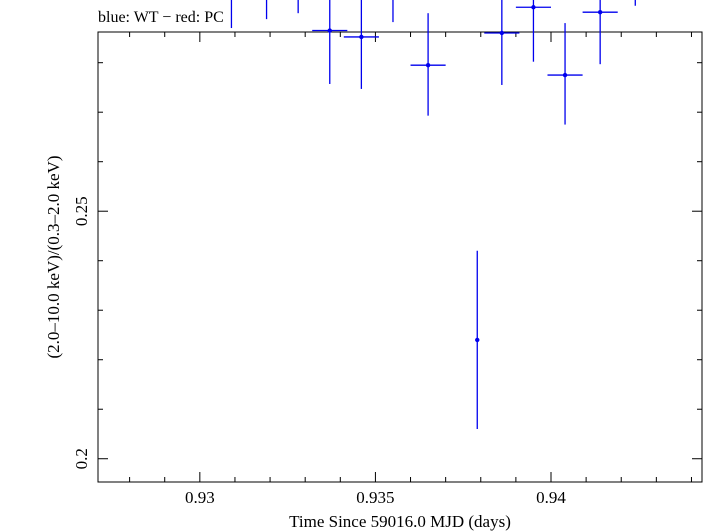 Image resolution: width=705 pixels, height=532 pixels. I want to click on y-axis-label: (2.0–10.0 keV)/(0.3–2.0 keV), so click(53, 256).